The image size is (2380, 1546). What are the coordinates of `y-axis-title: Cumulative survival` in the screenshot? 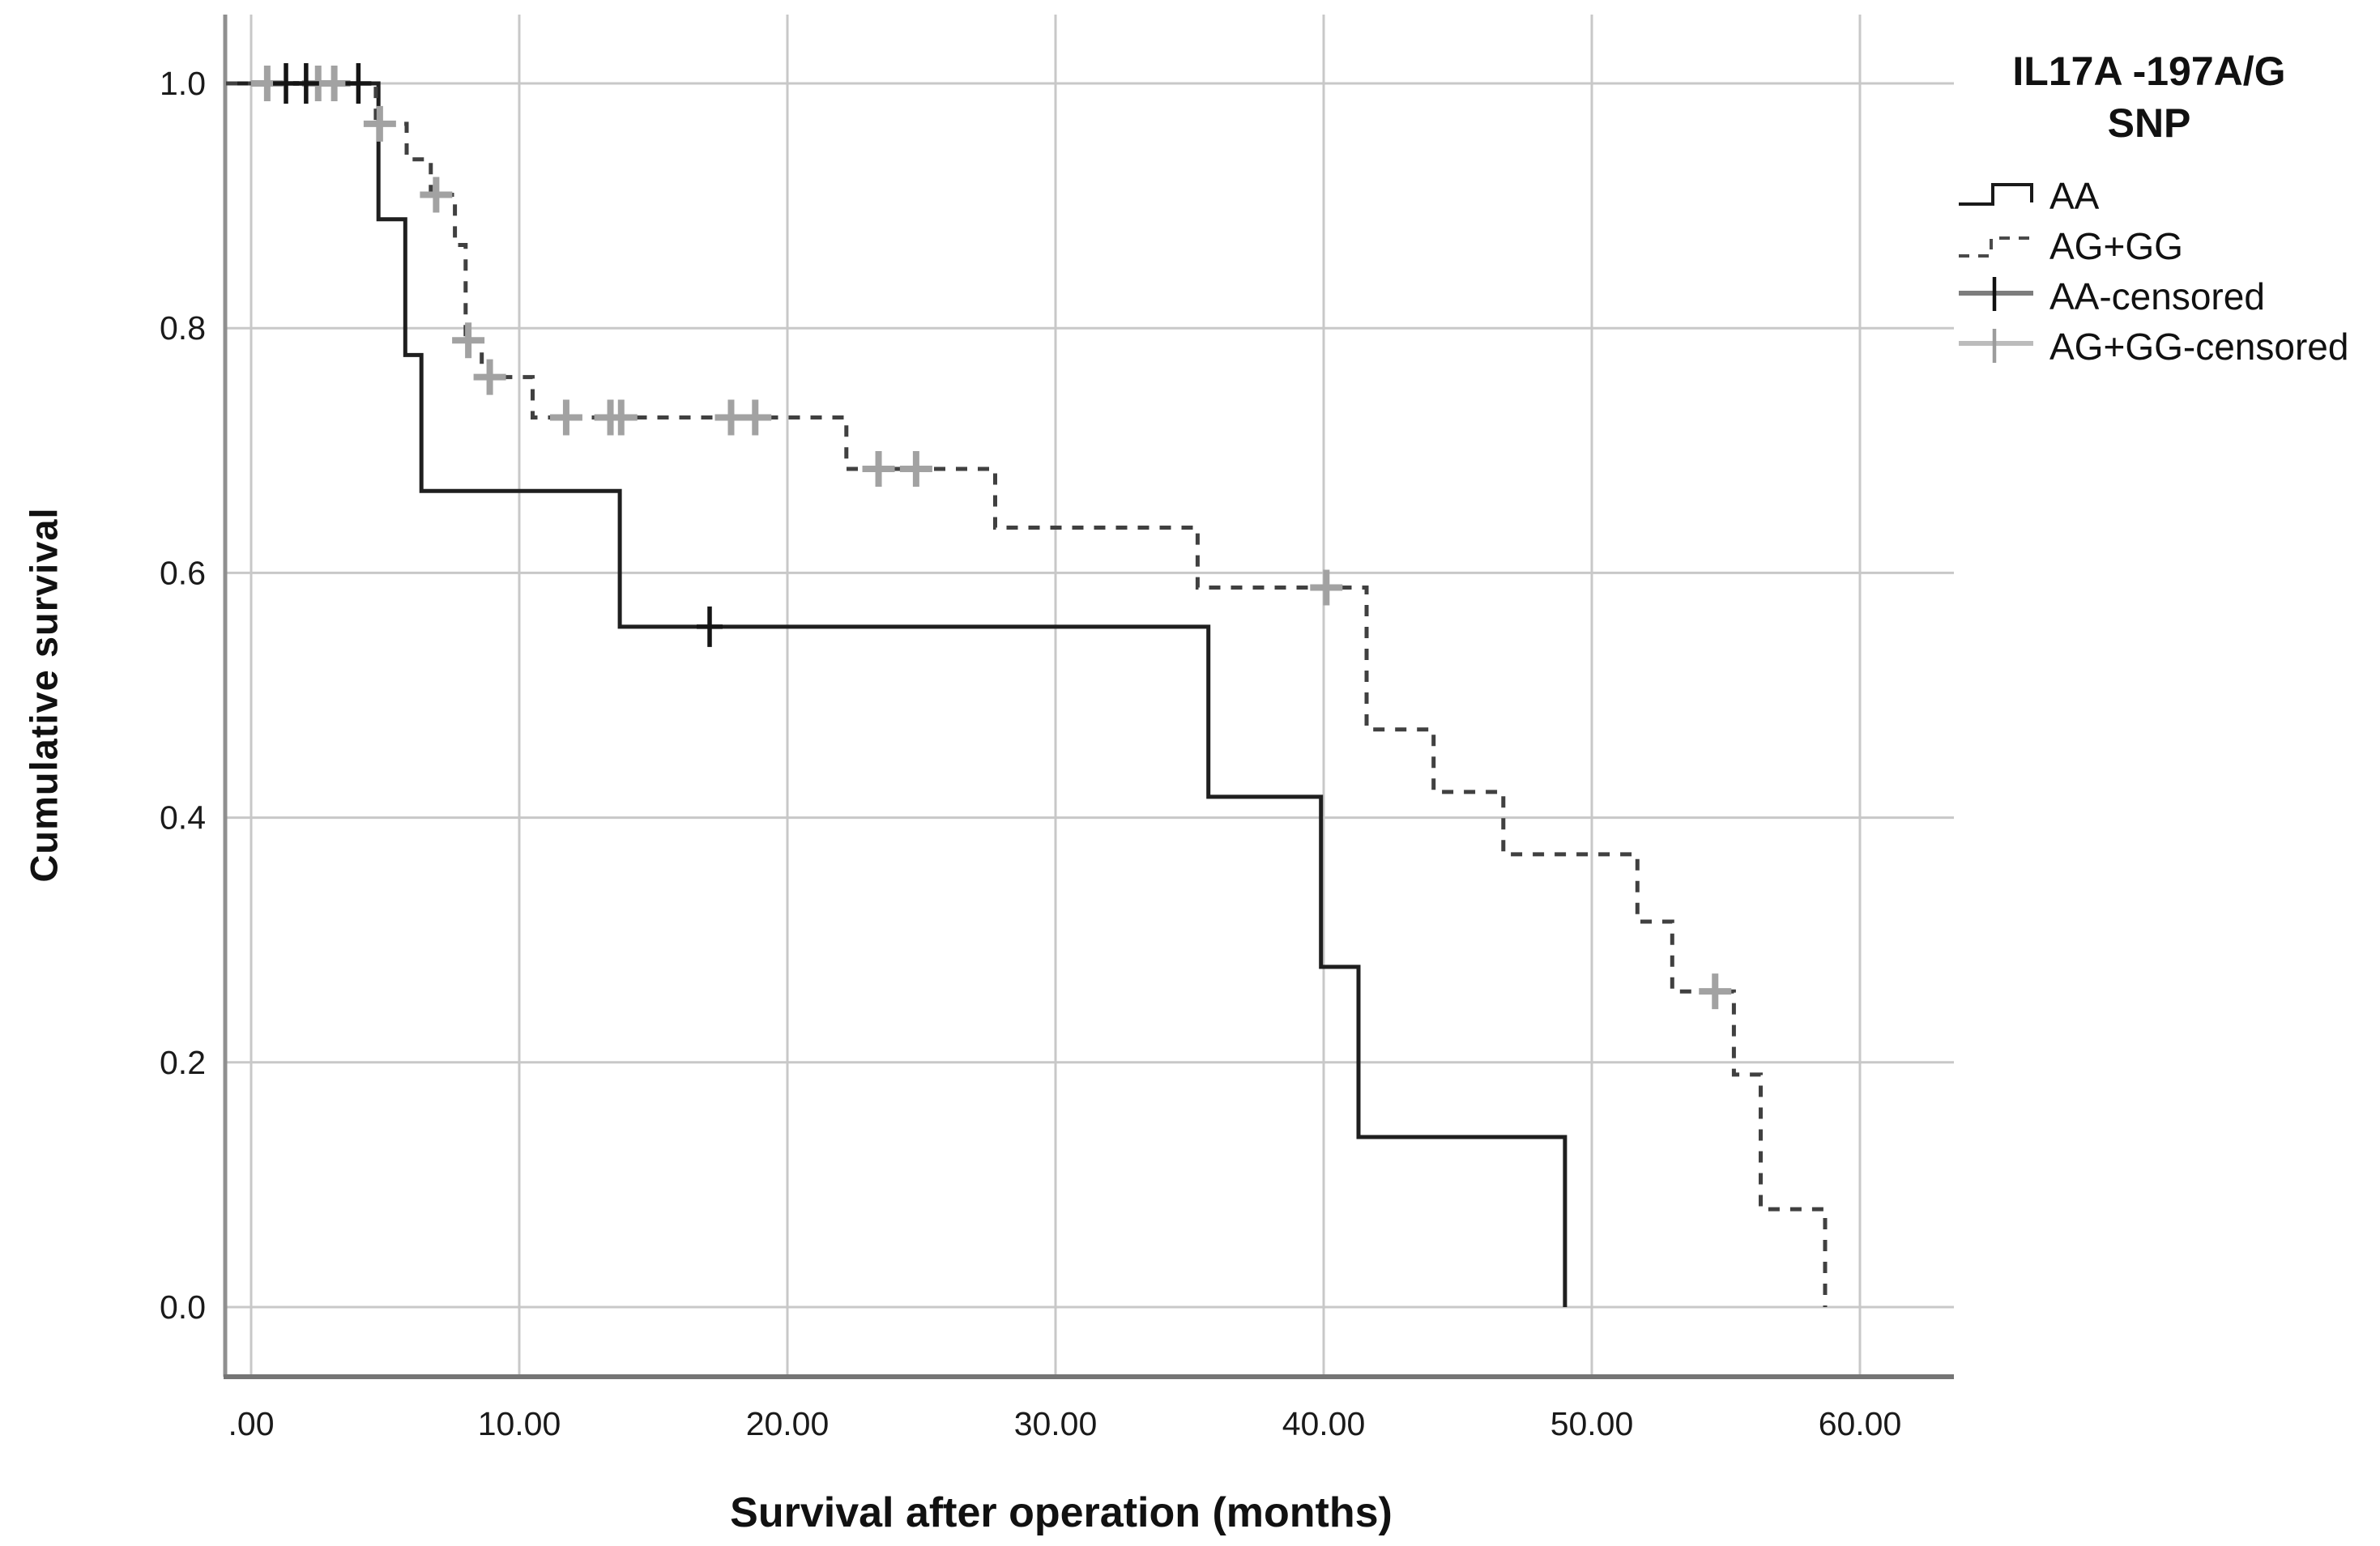 It's located at (44, 695).